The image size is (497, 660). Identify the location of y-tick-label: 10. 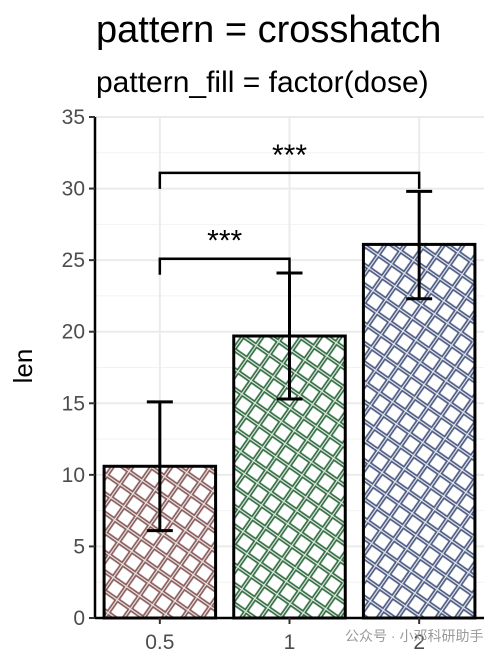
(73, 475).